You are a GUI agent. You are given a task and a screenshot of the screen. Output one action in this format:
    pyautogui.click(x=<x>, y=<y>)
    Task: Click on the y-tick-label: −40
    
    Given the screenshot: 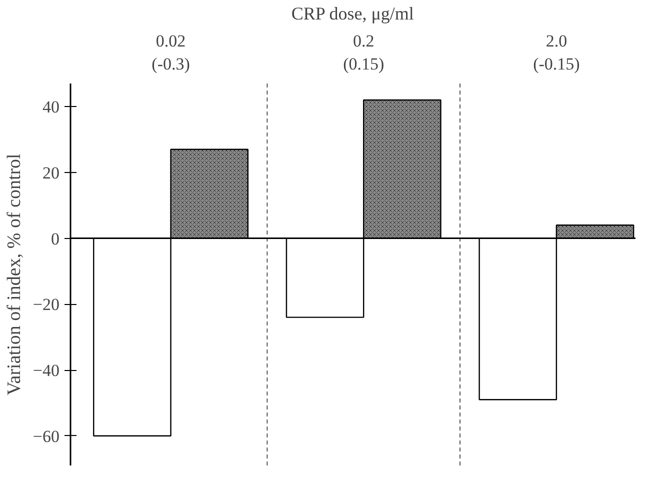 What is the action you would take?
    pyautogui.click(x=46, y=370)
    